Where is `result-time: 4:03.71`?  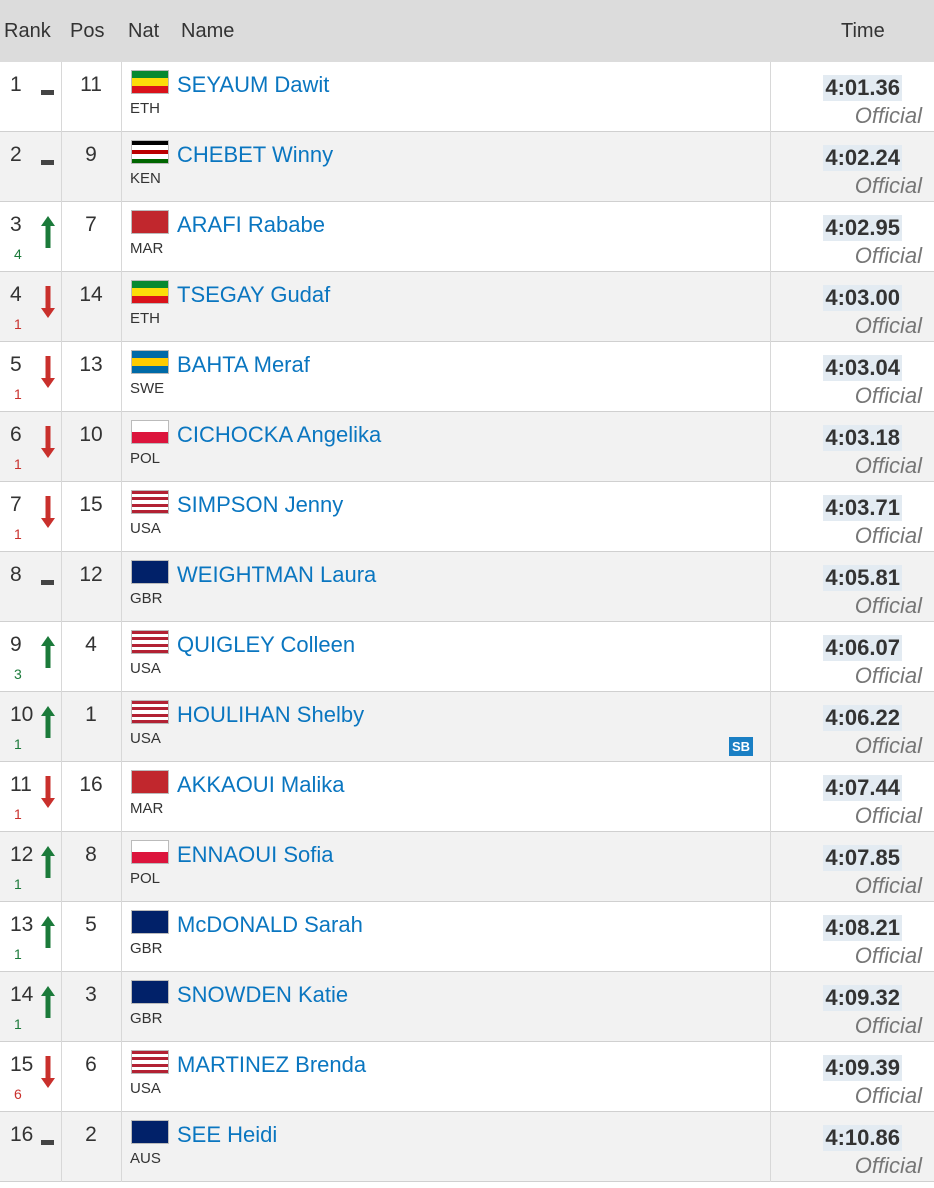 result-time: 4:03.71 is located at coordinates (862, 508).